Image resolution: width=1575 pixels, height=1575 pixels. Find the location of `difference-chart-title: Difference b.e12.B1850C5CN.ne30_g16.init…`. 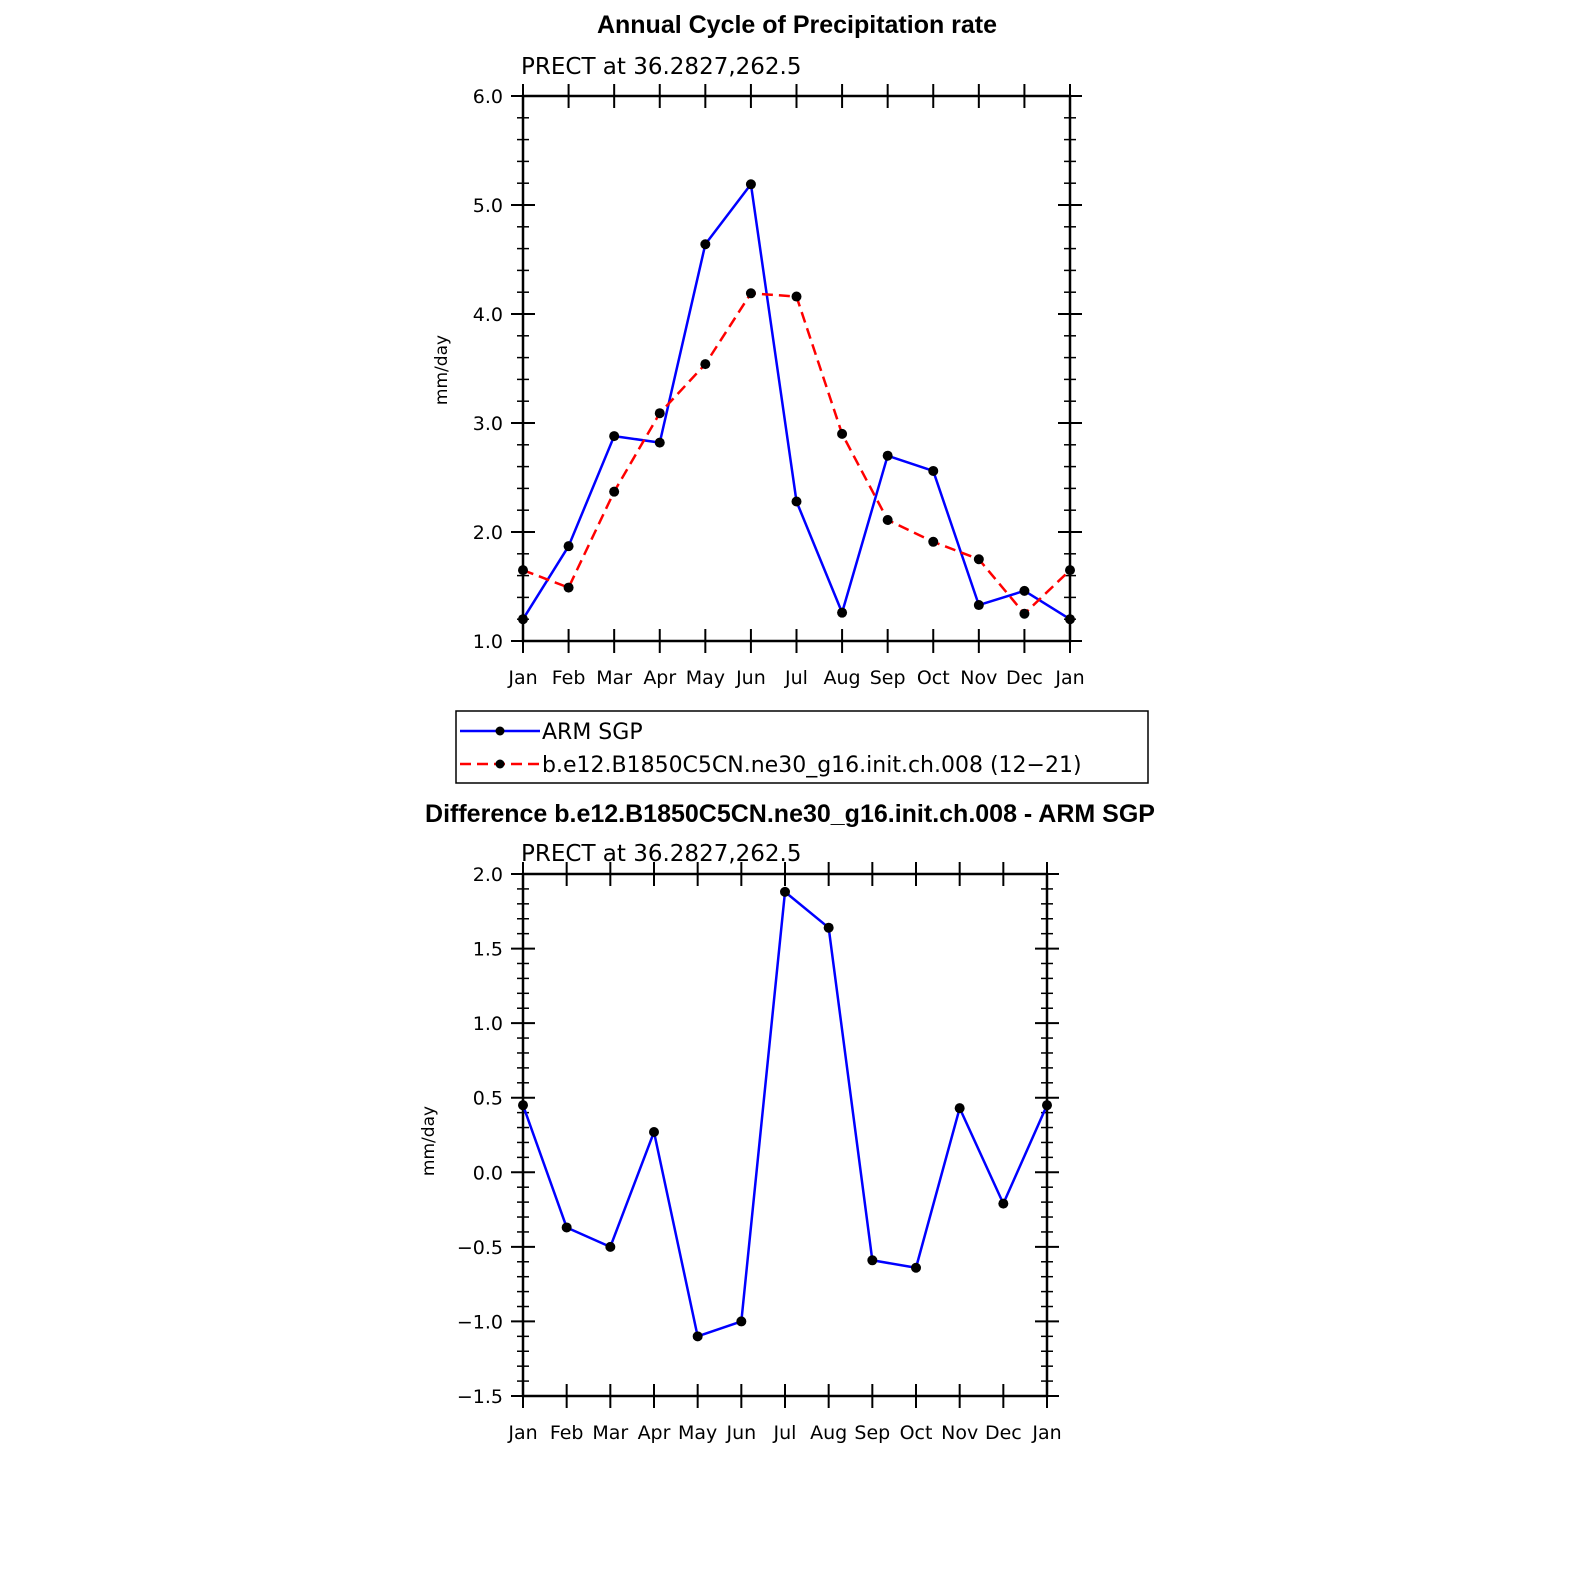

difference-chart-title: Difference b.e12.B1850C5CN.ne30_g16.init… is located at coordinates (790, 814).